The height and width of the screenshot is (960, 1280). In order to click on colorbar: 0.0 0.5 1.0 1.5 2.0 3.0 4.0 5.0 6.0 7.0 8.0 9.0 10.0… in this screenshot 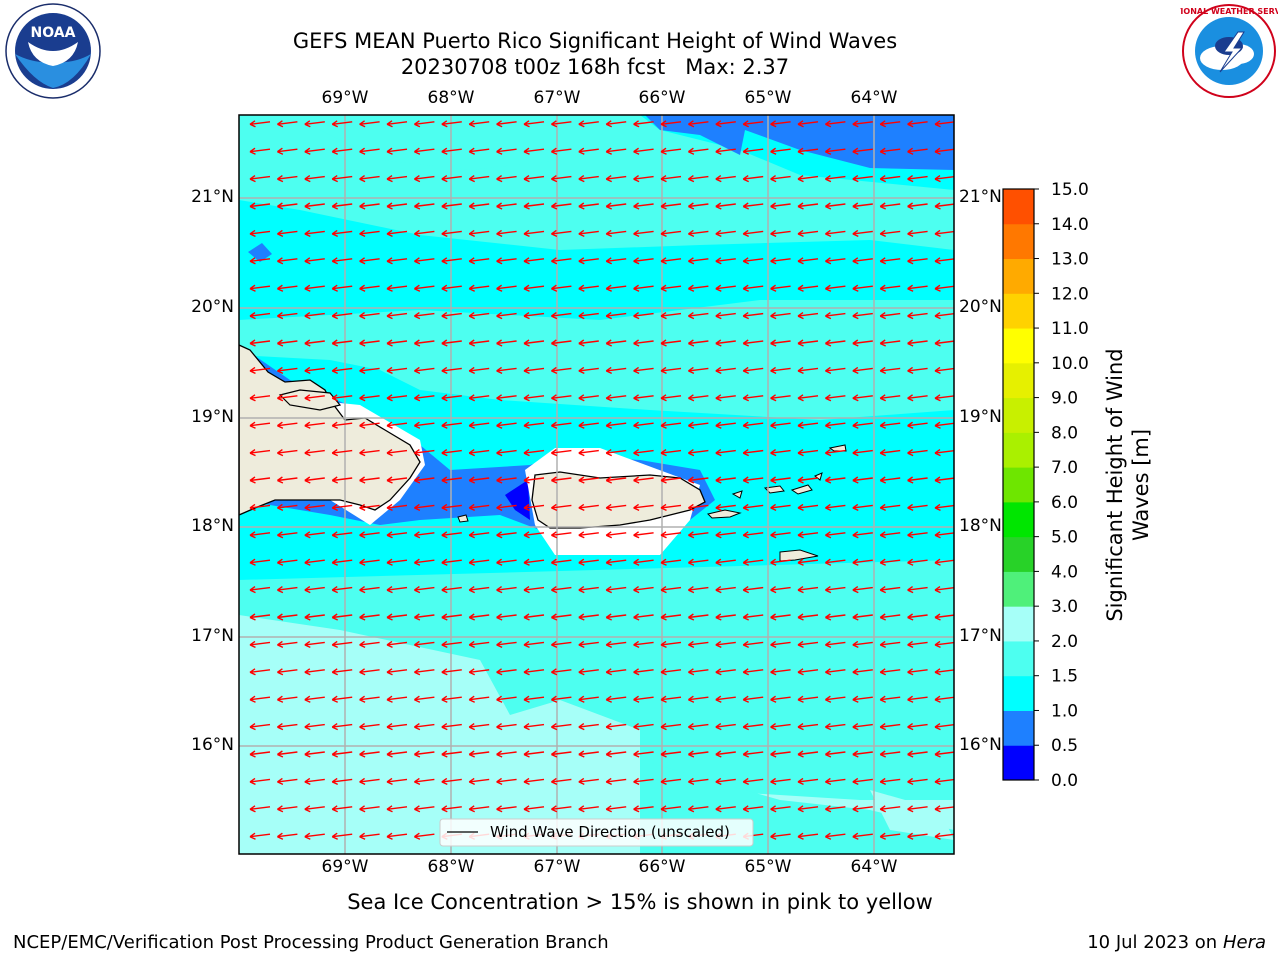, I will do `click(1045, 485)`.